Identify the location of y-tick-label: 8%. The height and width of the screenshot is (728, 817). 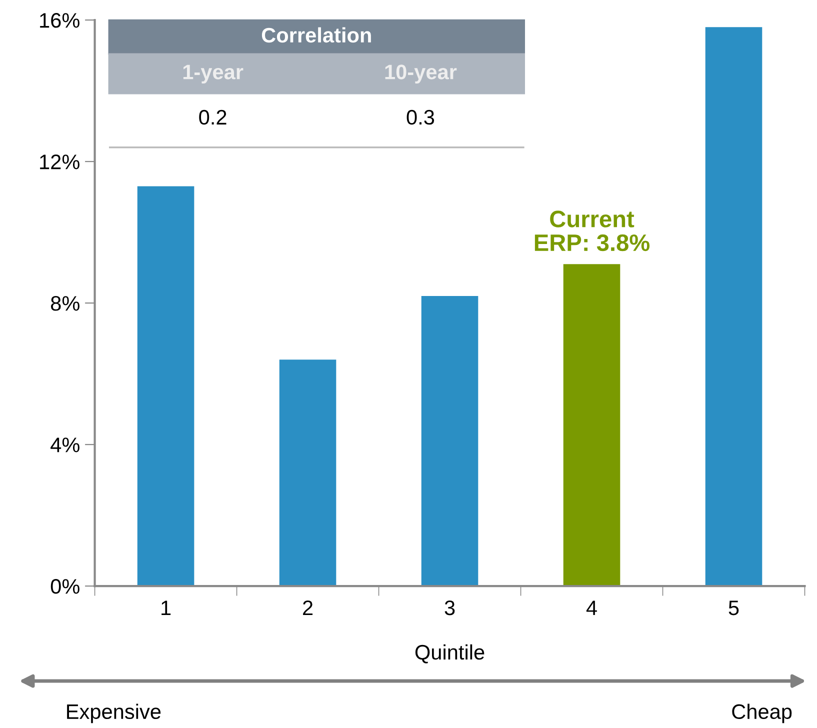
(65, 303).